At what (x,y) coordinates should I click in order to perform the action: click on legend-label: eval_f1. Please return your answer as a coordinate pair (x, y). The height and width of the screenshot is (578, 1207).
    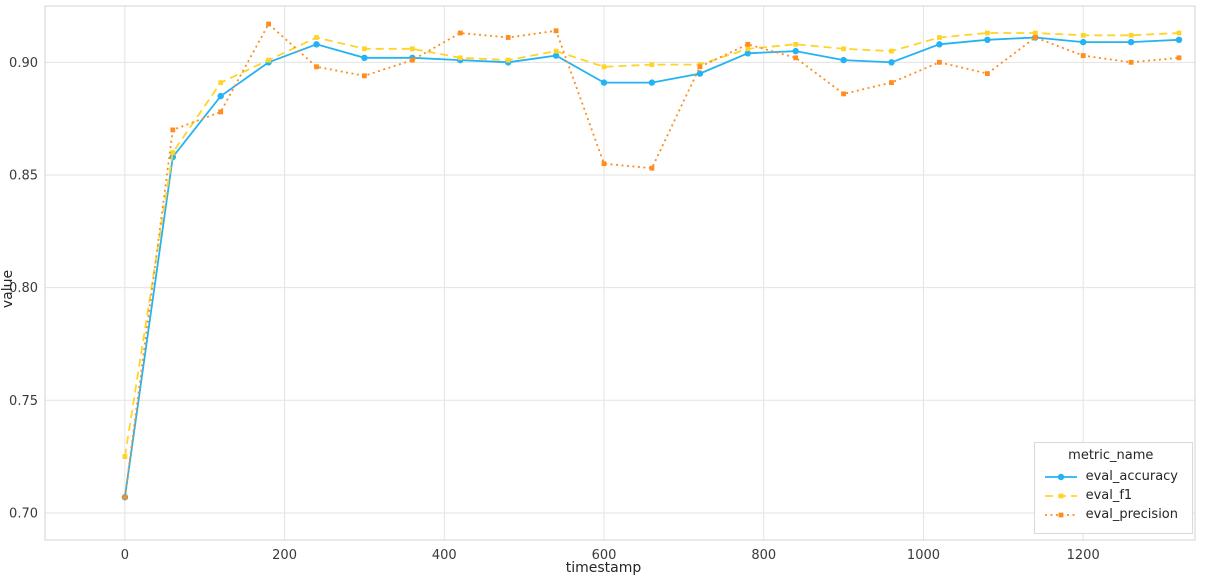
    Looking at the image, I should click on (1109, 495).